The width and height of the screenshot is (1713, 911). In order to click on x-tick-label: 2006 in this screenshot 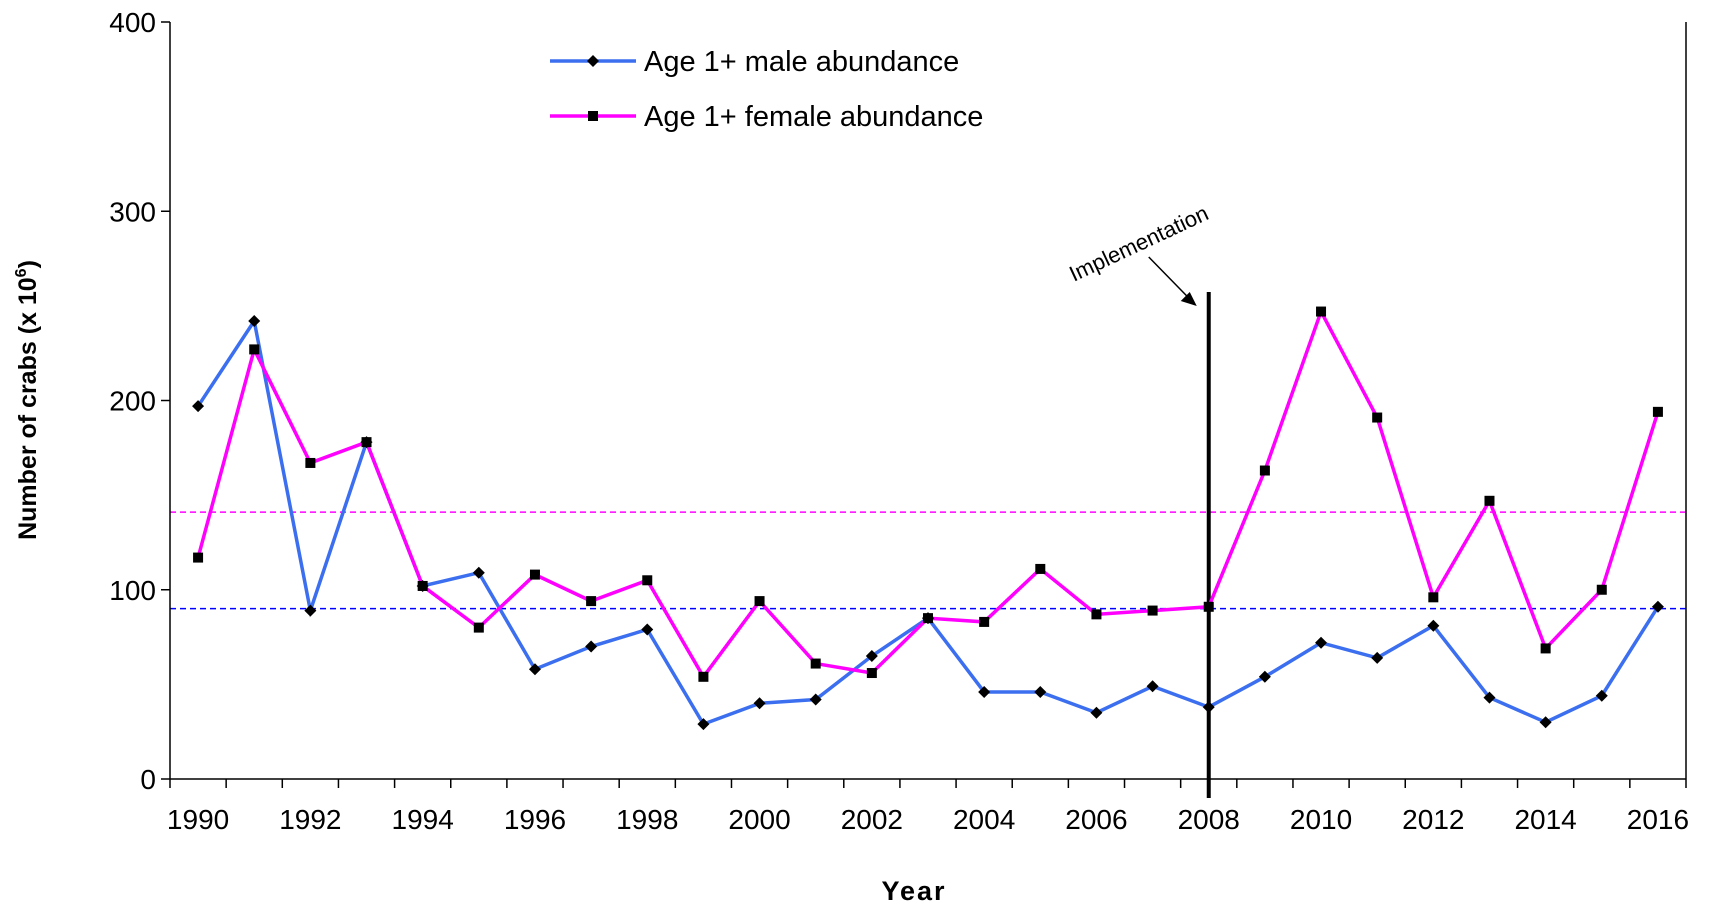, I will do `click(1096, 819)`.